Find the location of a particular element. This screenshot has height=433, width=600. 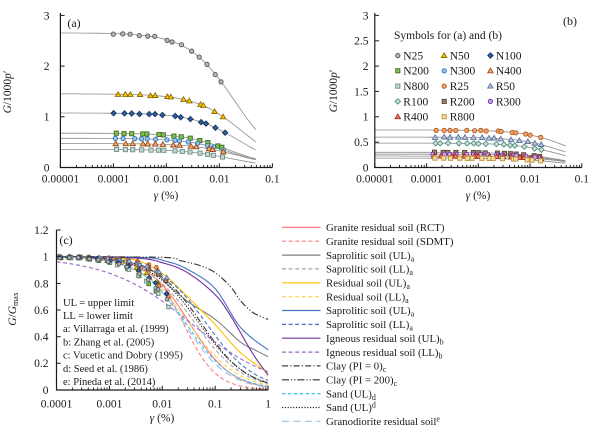

svg-text: Granite residual soil (RCT) is located at coordinates (385, 228).